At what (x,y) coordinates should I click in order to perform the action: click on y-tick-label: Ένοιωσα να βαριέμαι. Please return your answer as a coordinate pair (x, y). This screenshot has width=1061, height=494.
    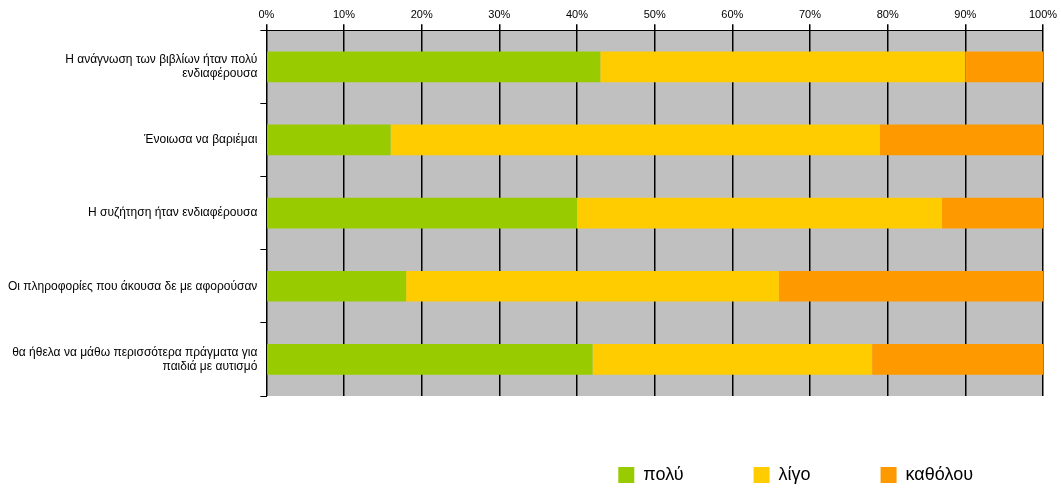
    Looking at the image, I should click on (200, 139).